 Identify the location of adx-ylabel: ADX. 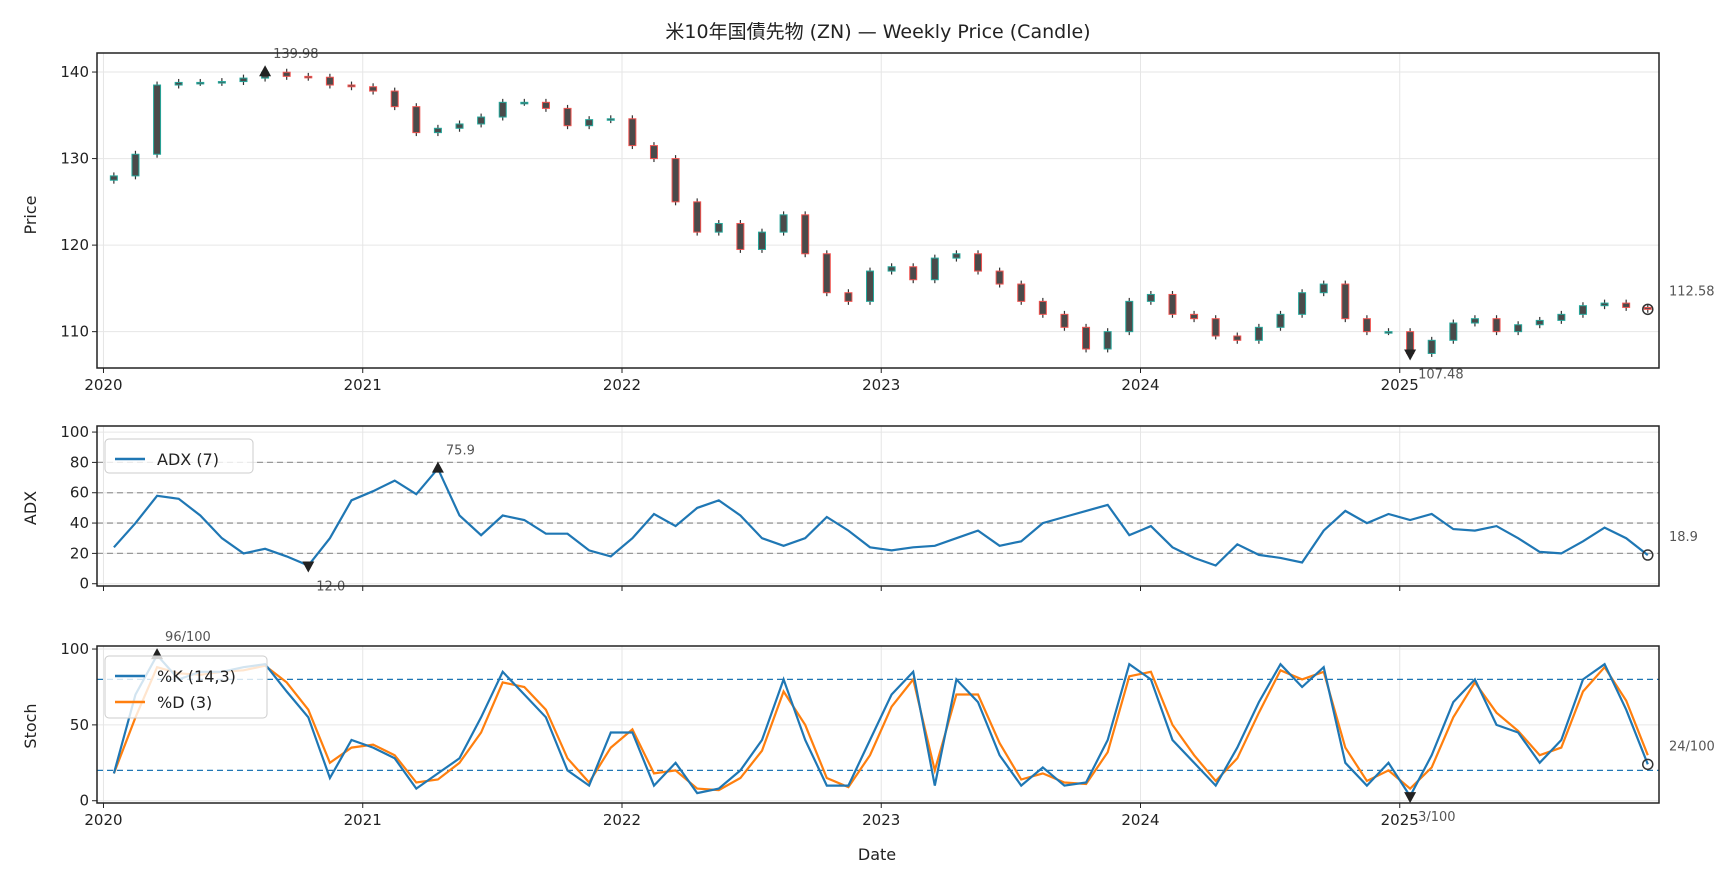
(30, 508).